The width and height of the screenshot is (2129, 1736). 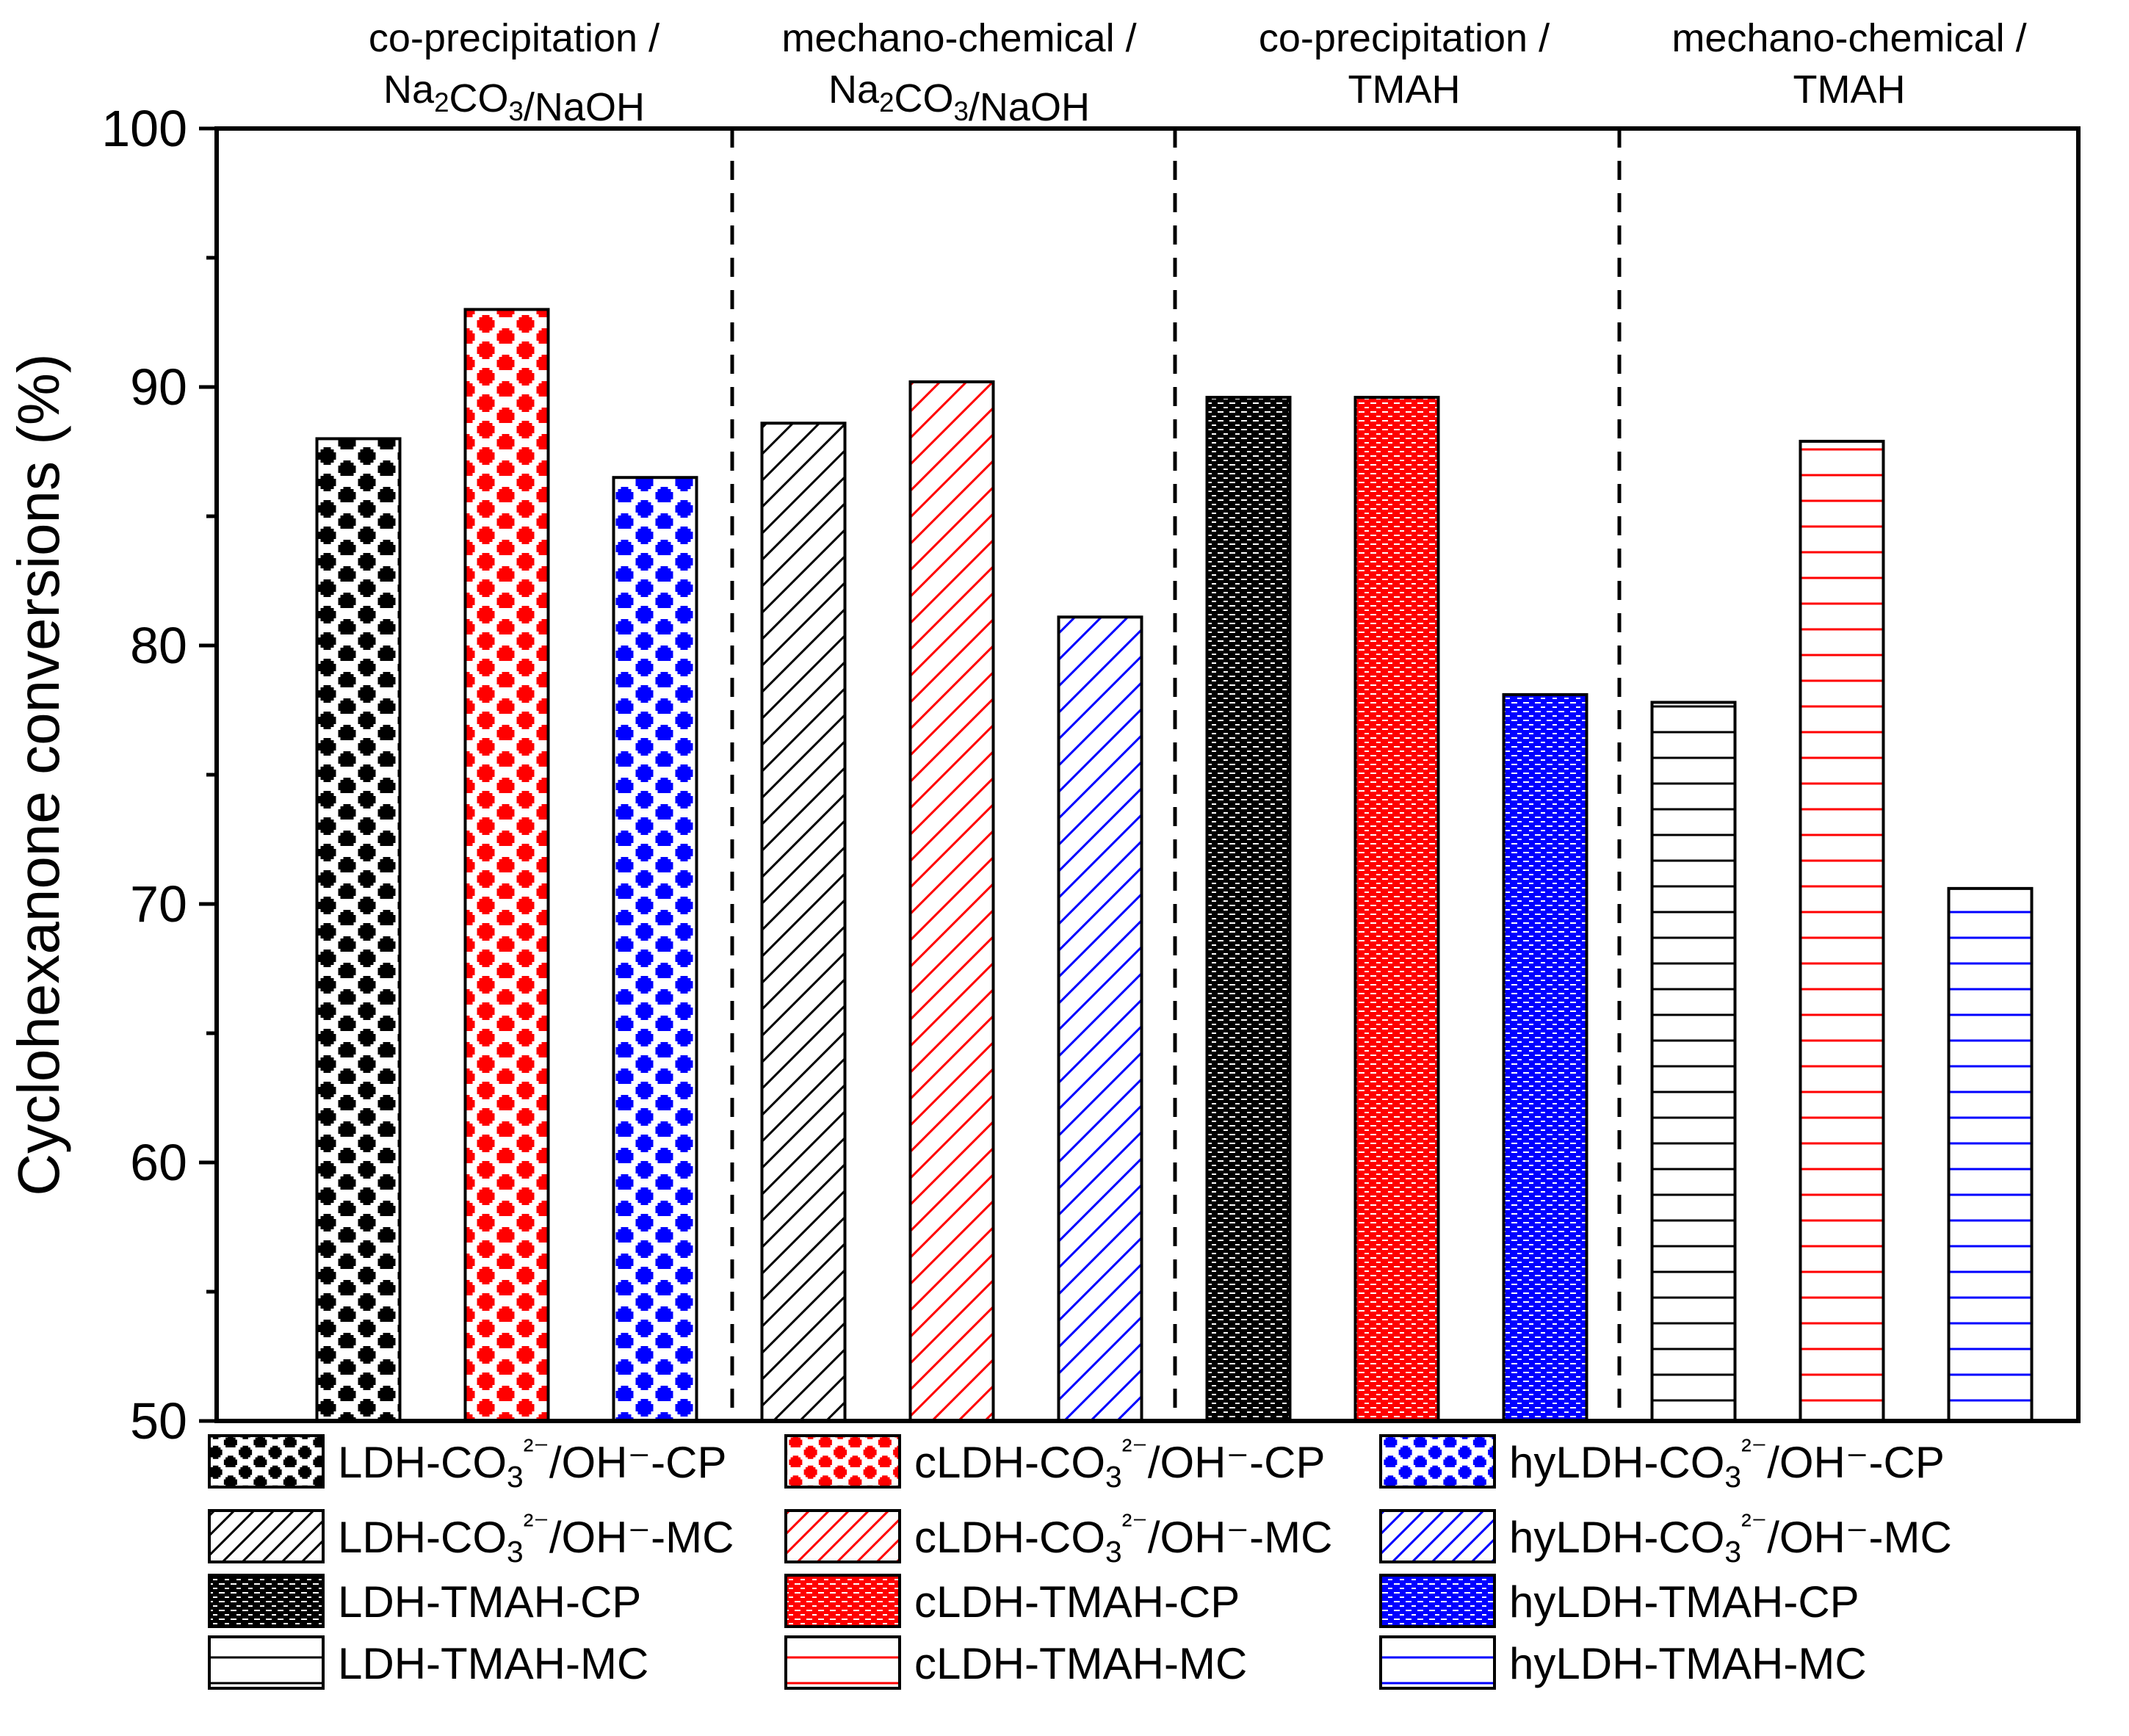 What do you see at coordinates (1077, 1602) in the screenshot?
I see `legend-label: cLDH-TMAH-CP` at bounding box center [1077, 1602].